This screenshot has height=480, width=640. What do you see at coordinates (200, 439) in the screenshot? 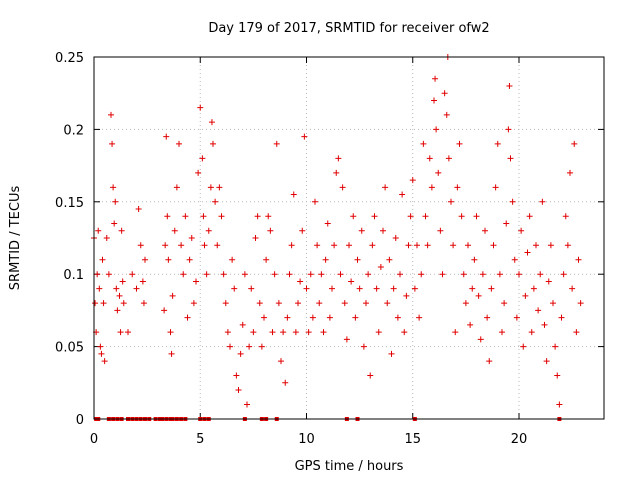
I see `x-tick-label: 5` at bounding box center [200, 439].